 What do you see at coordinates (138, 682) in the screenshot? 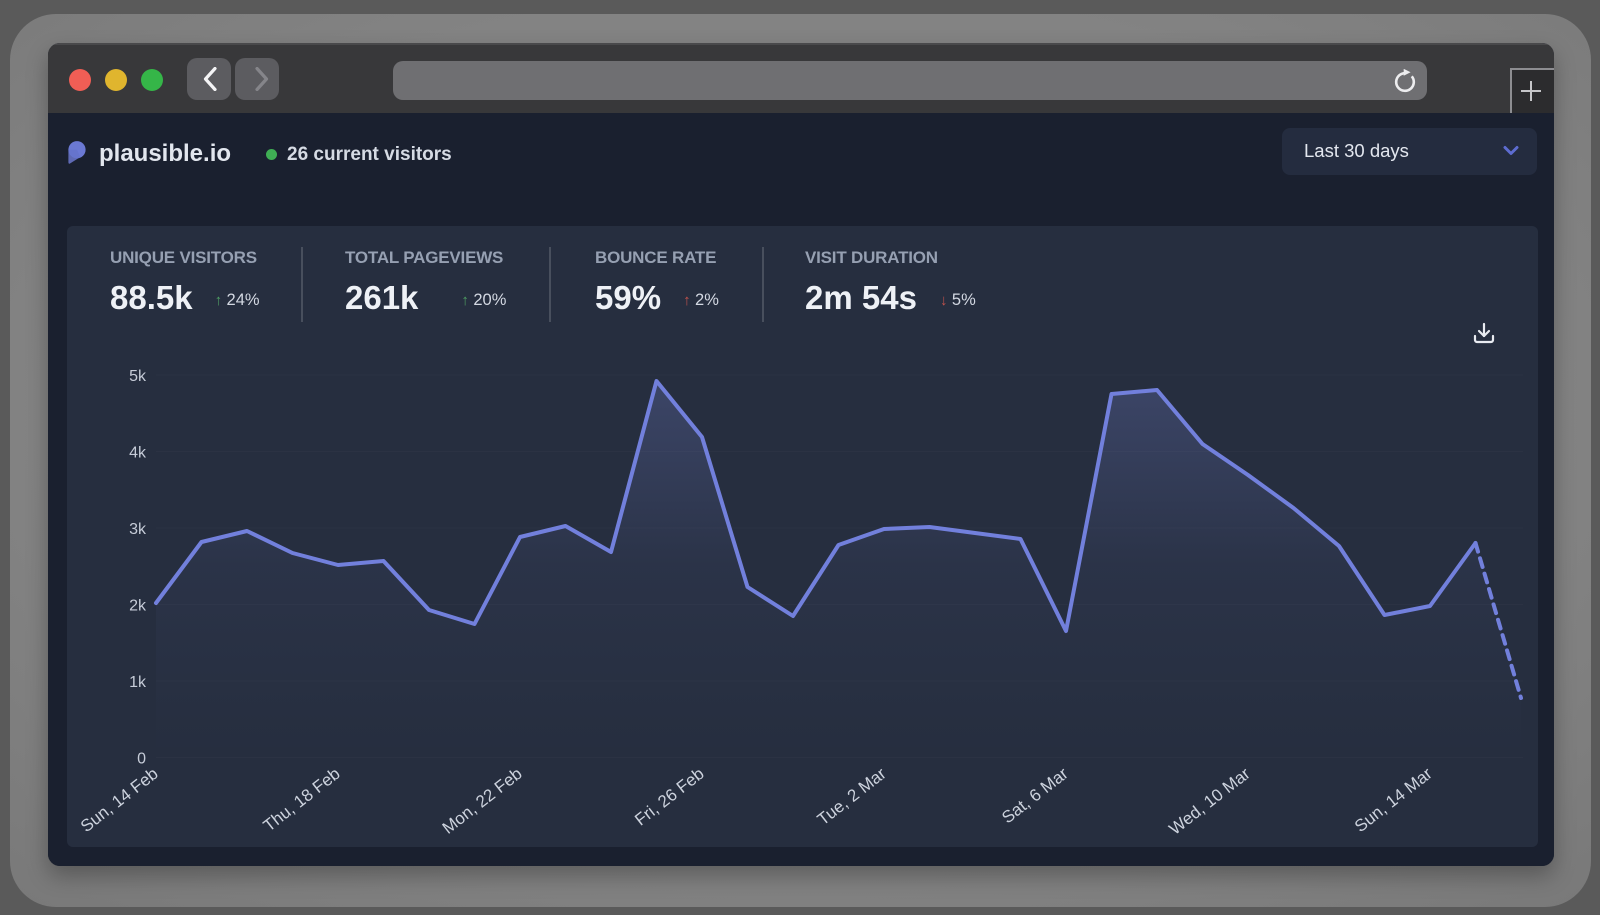
I see `svg-text: 1k` at bounding box center [138, 682].